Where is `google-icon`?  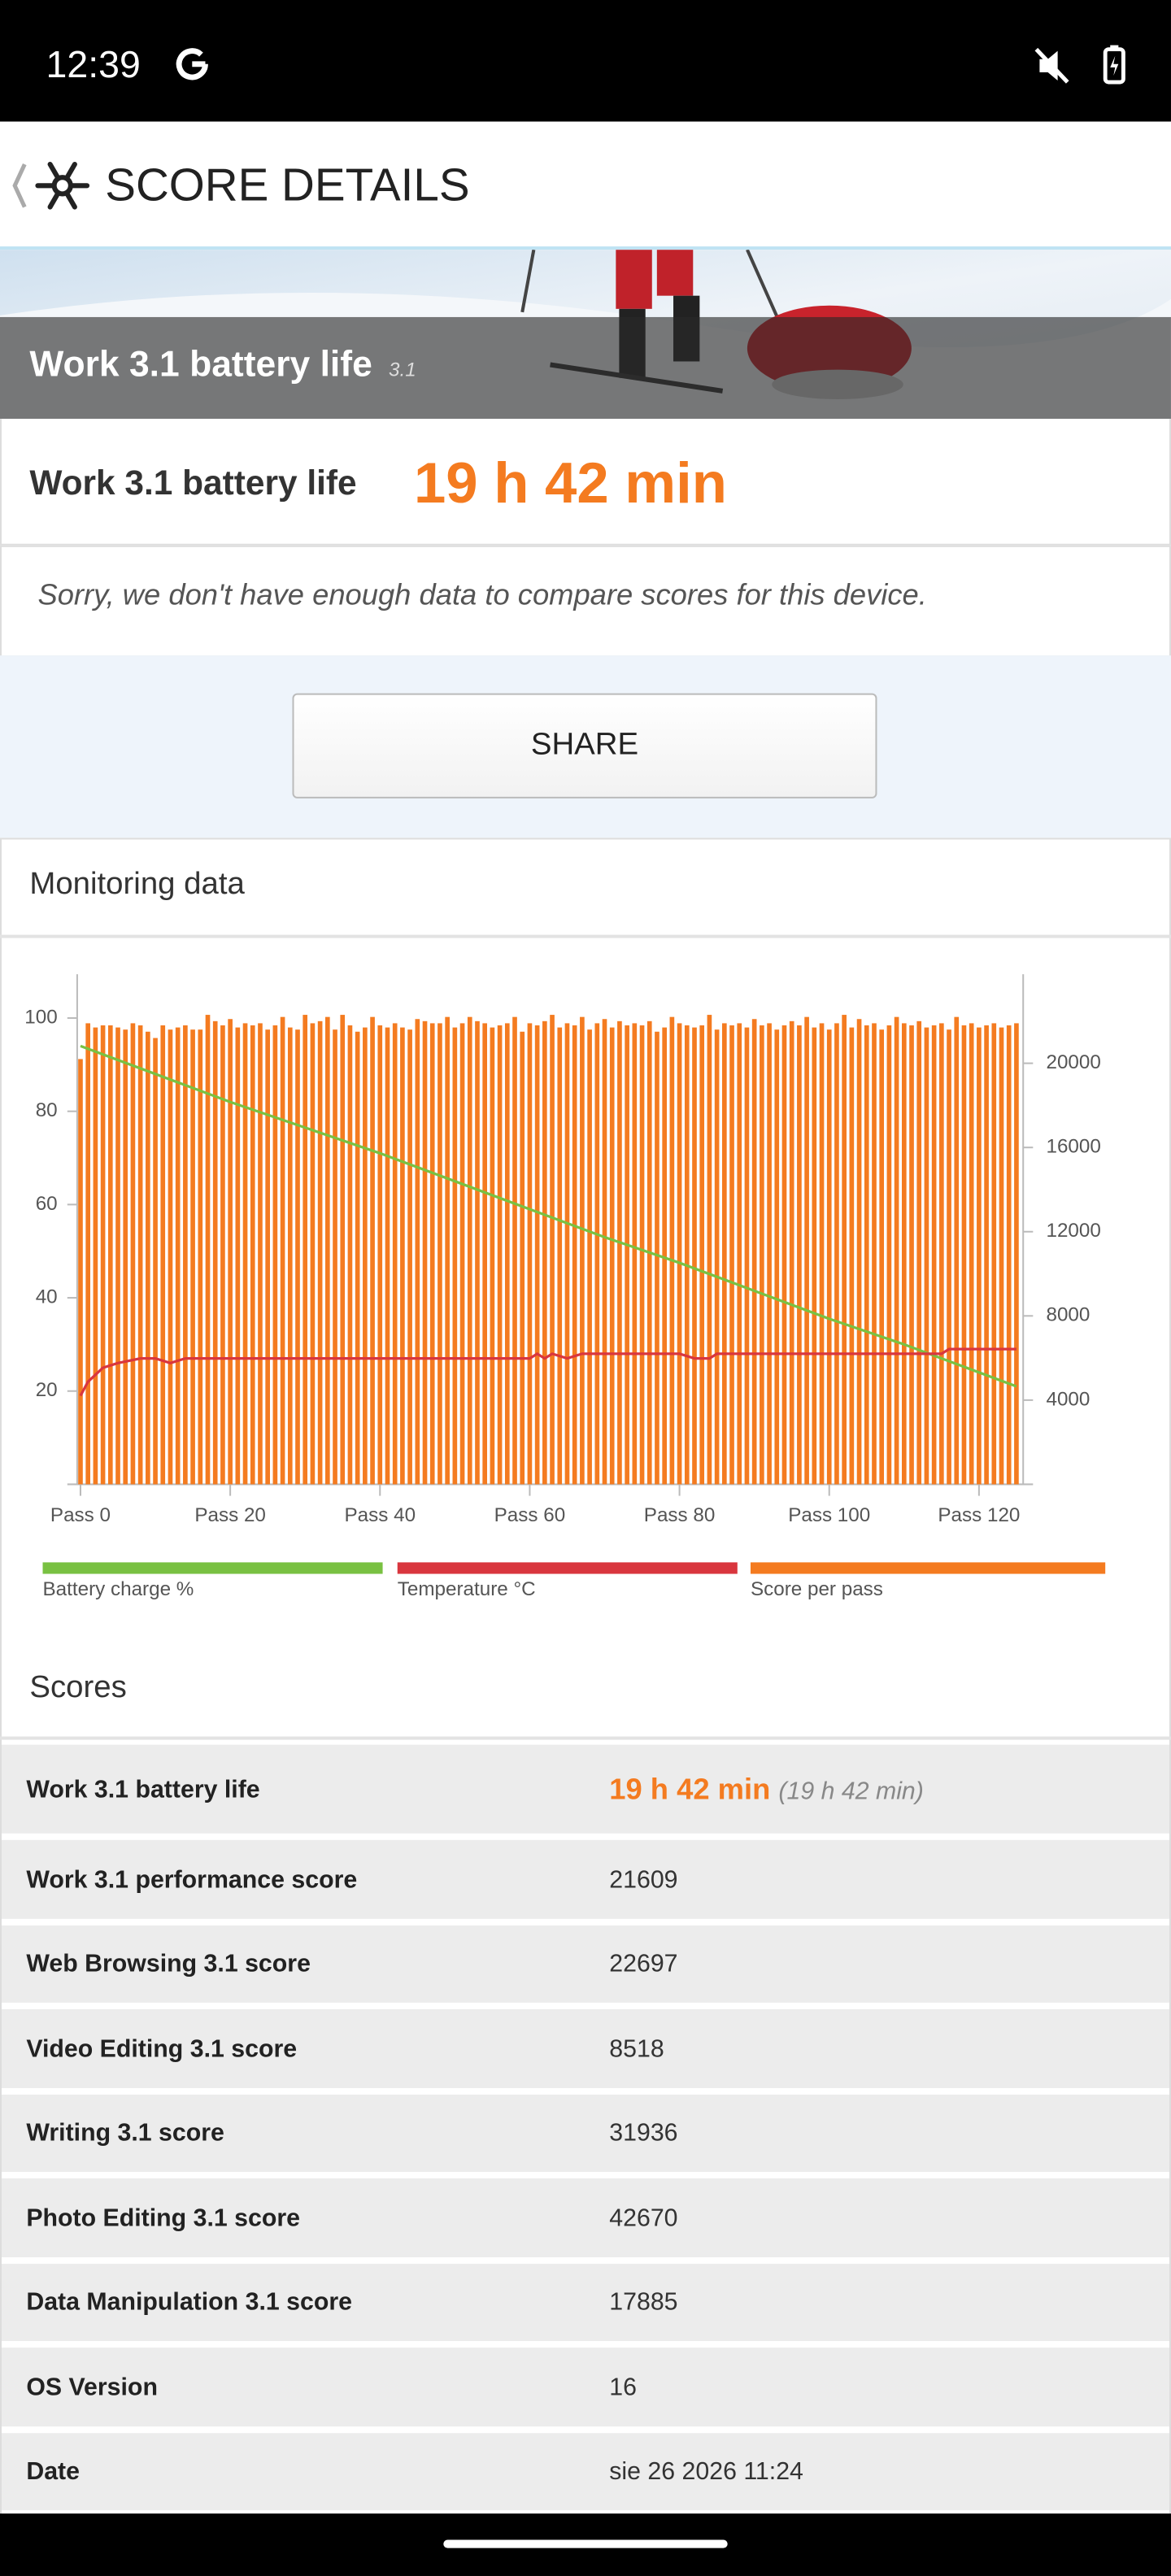
google-icon is located at coordinates (192, 64).